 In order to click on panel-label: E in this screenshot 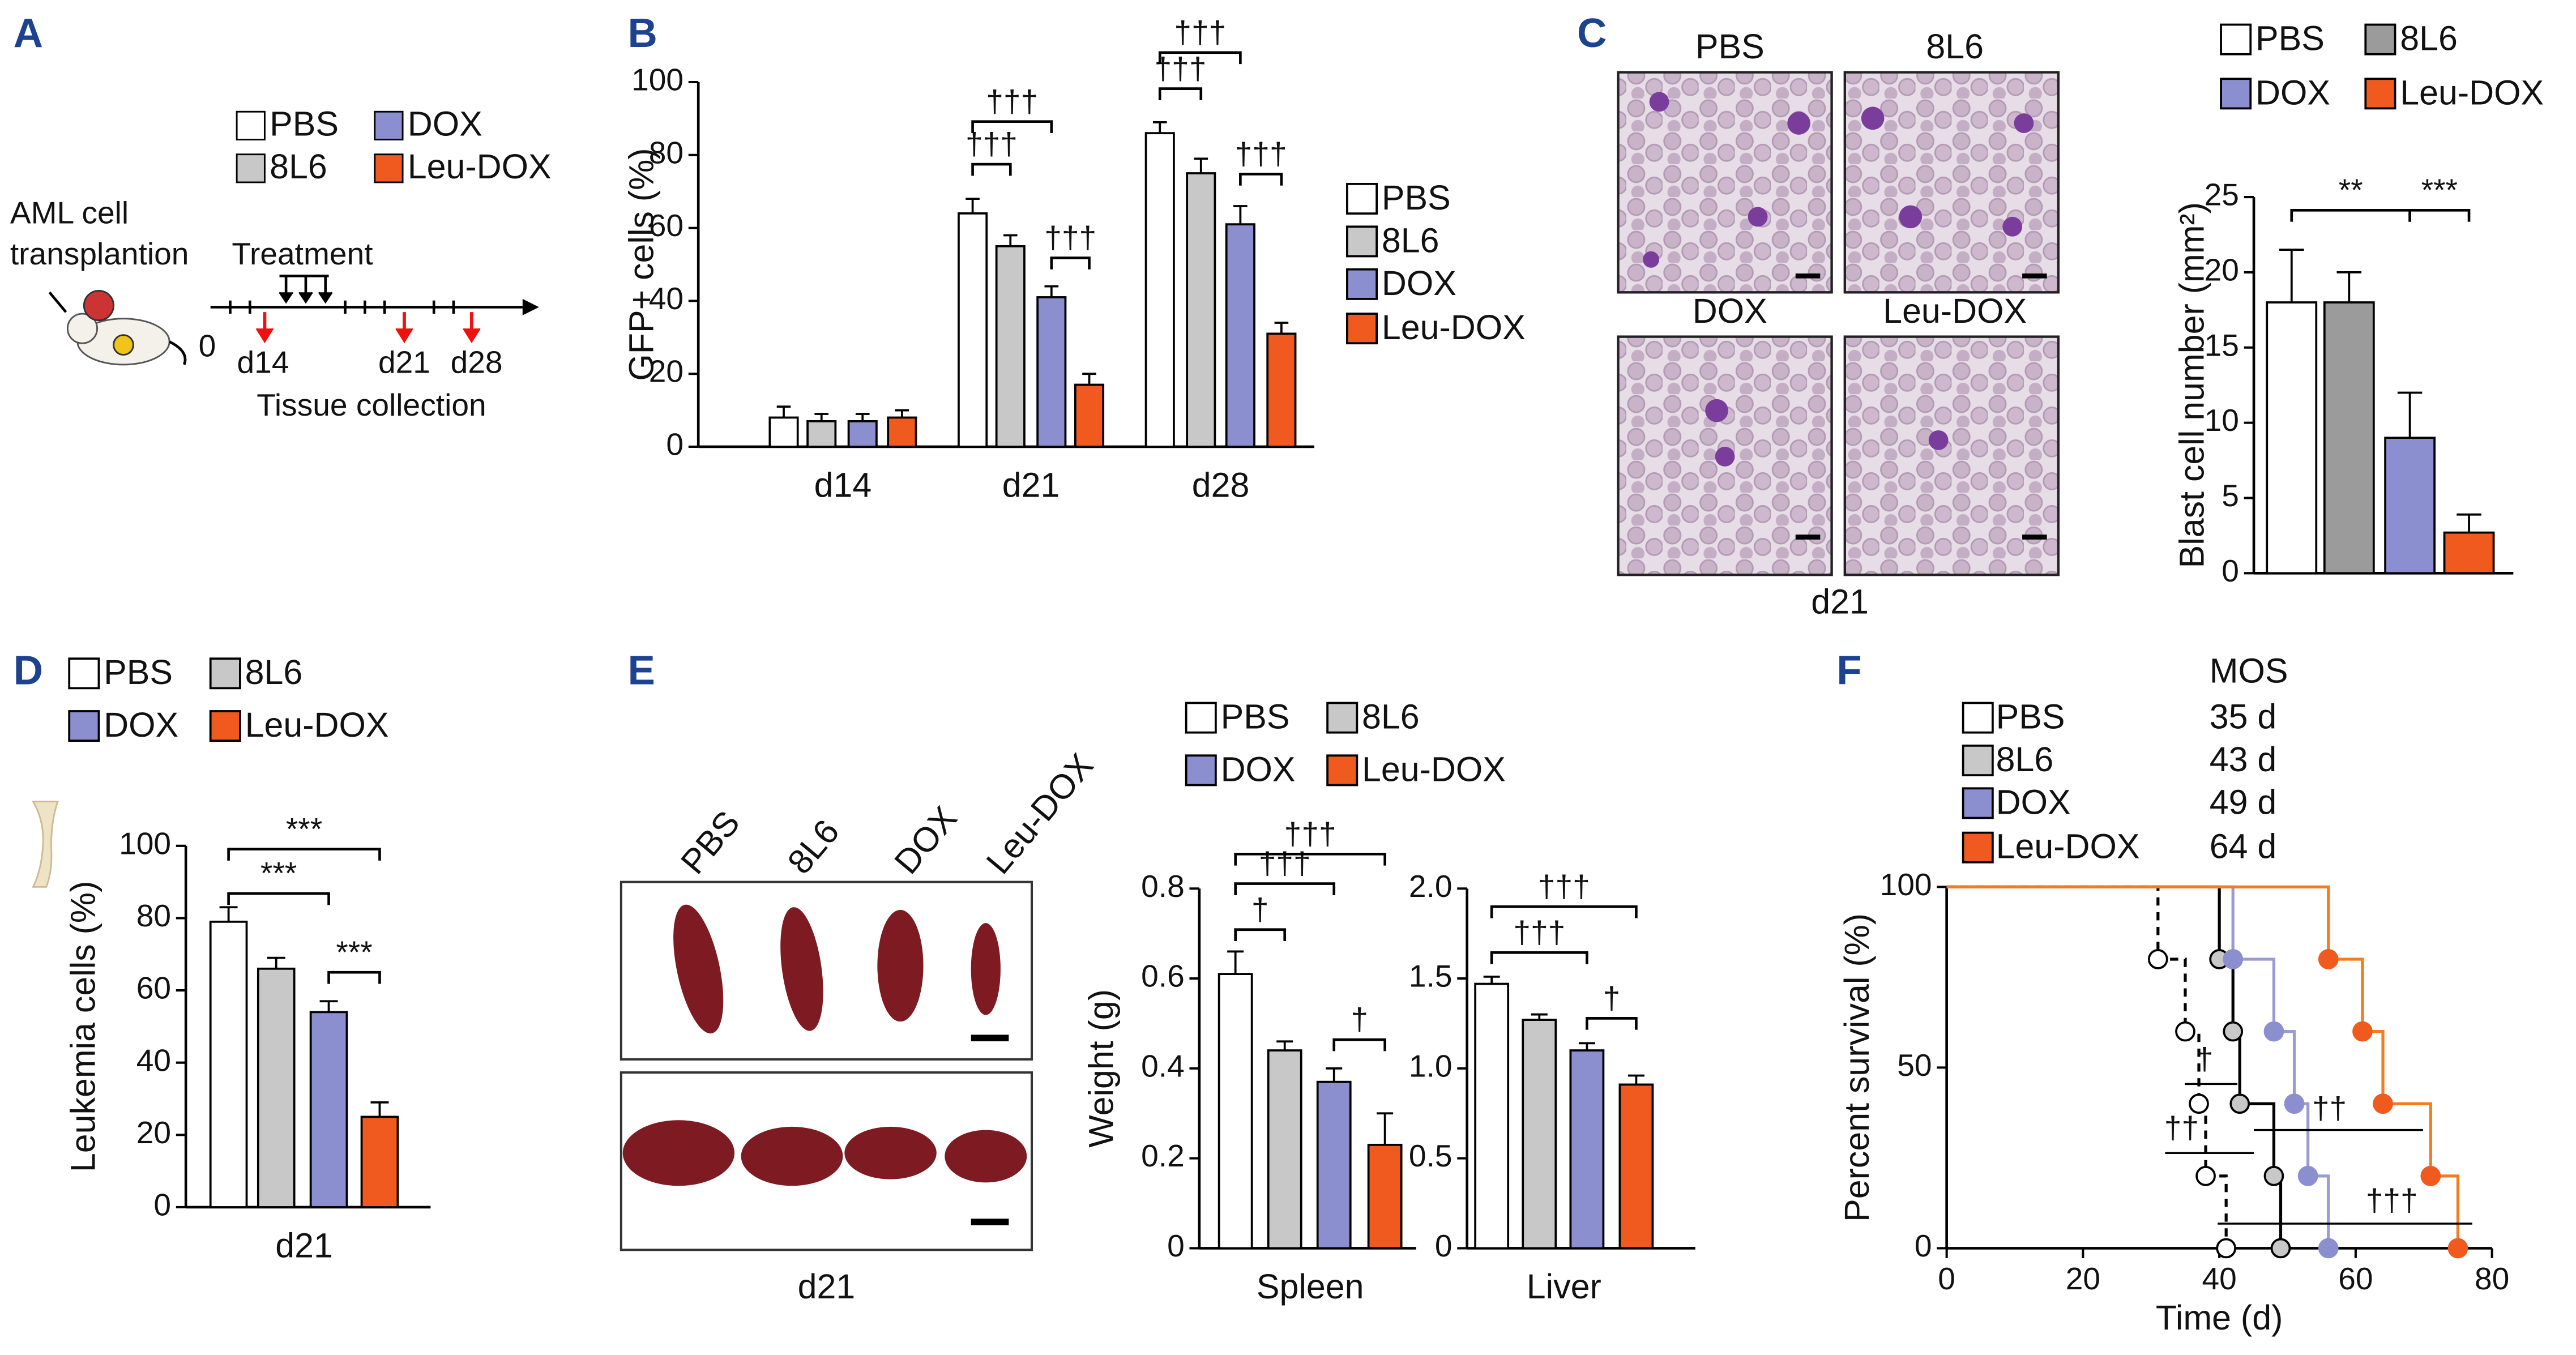, I will do `click(641, 670)`.